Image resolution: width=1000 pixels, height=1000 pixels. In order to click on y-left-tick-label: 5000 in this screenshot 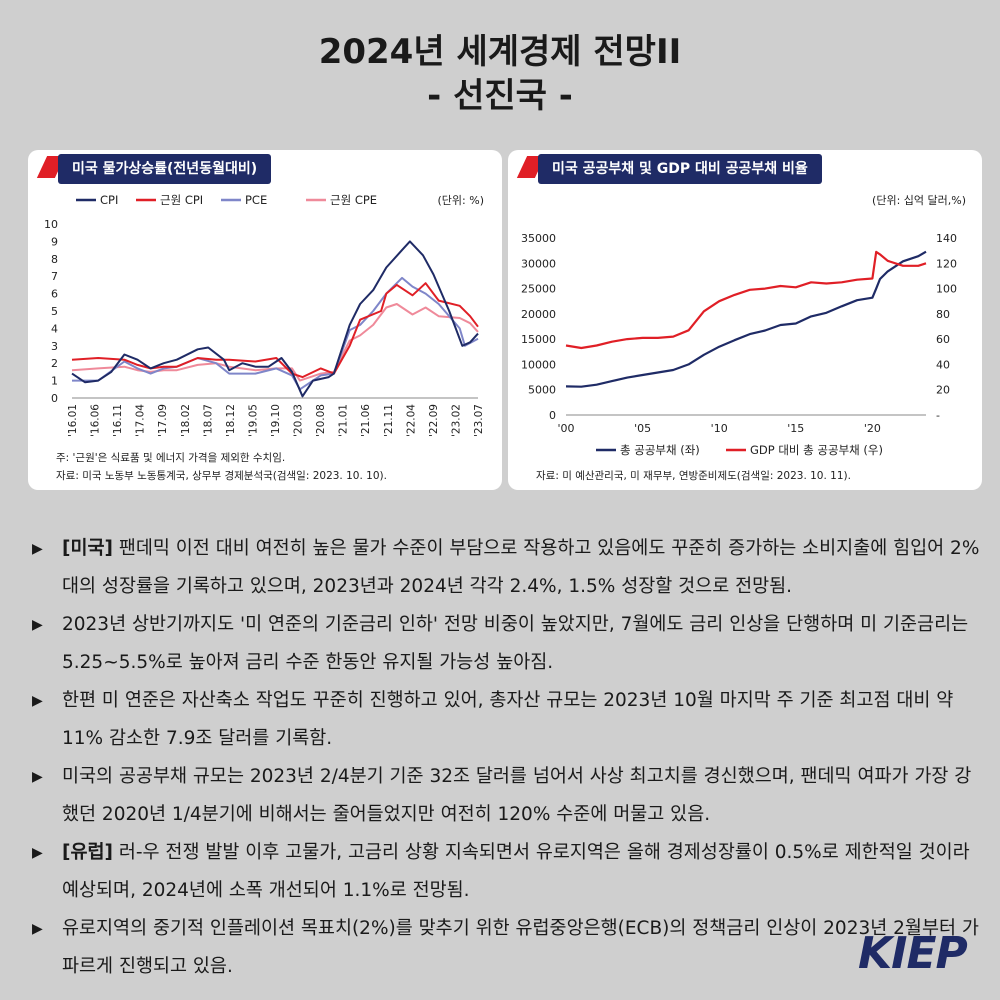, I will do `click(542, 390)`.